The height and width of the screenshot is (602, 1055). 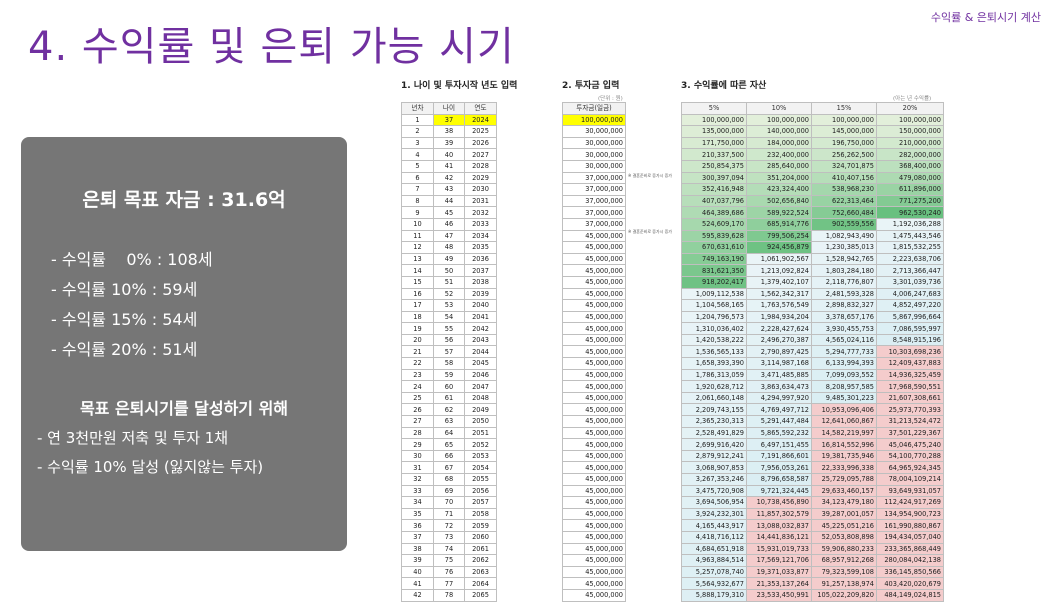 What do you see at coordinates (449, 317) in the screenshot?
I see `age-cell: 54` at bounding box center [449, 317].